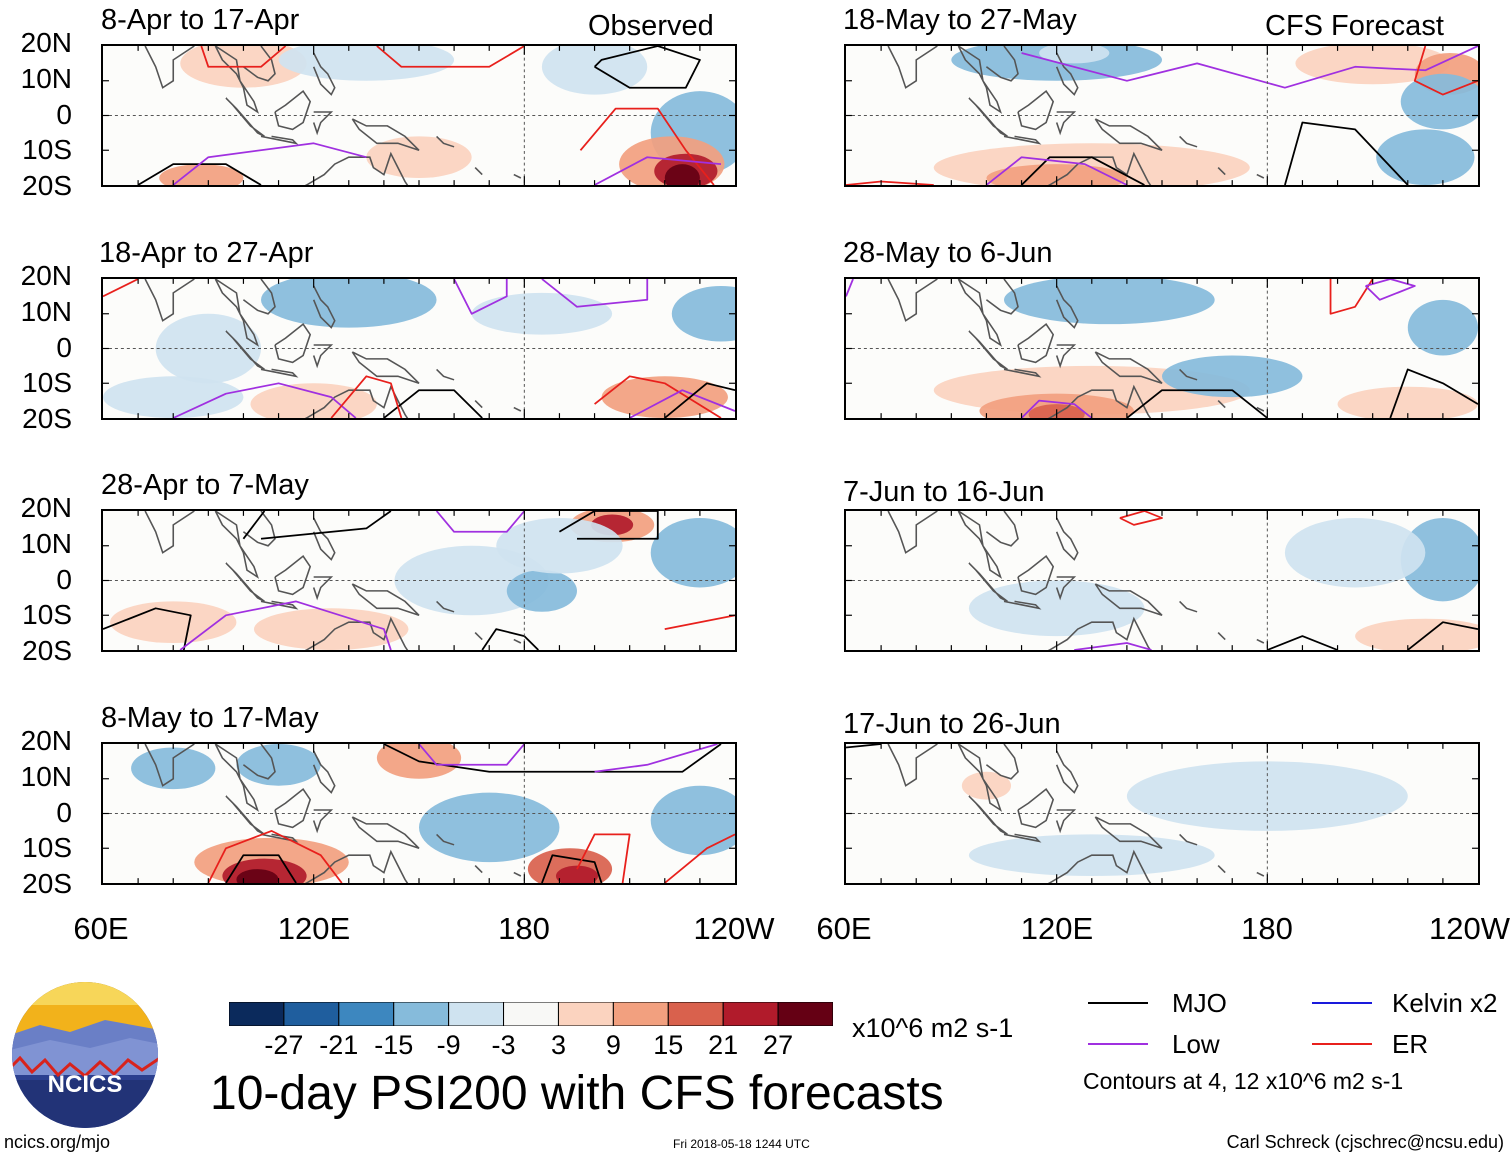 The width and height of the screenshot is (1510, 1158). Describe the element at coordinates (933, 1028) in the screenshot. I see `units-label: x10^6 m2 s-1` at that location.